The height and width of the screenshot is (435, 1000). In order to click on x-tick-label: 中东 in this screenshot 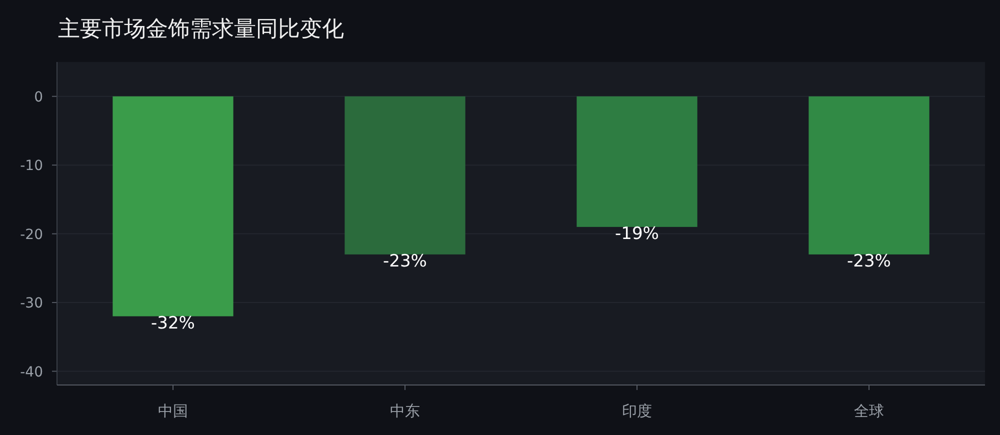, I will do `click(405, 411)`.